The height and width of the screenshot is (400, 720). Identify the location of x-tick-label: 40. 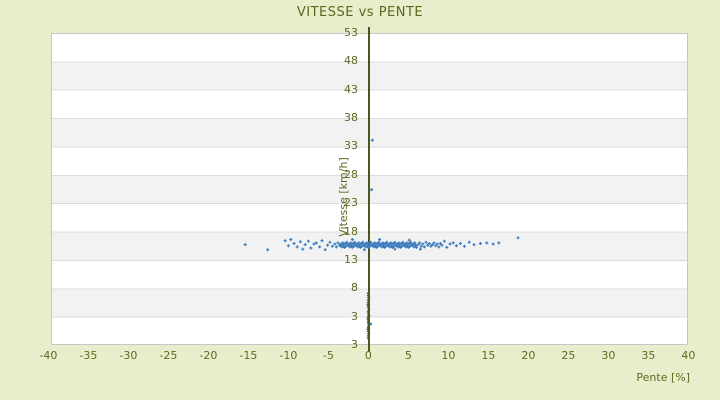
(688, 355).